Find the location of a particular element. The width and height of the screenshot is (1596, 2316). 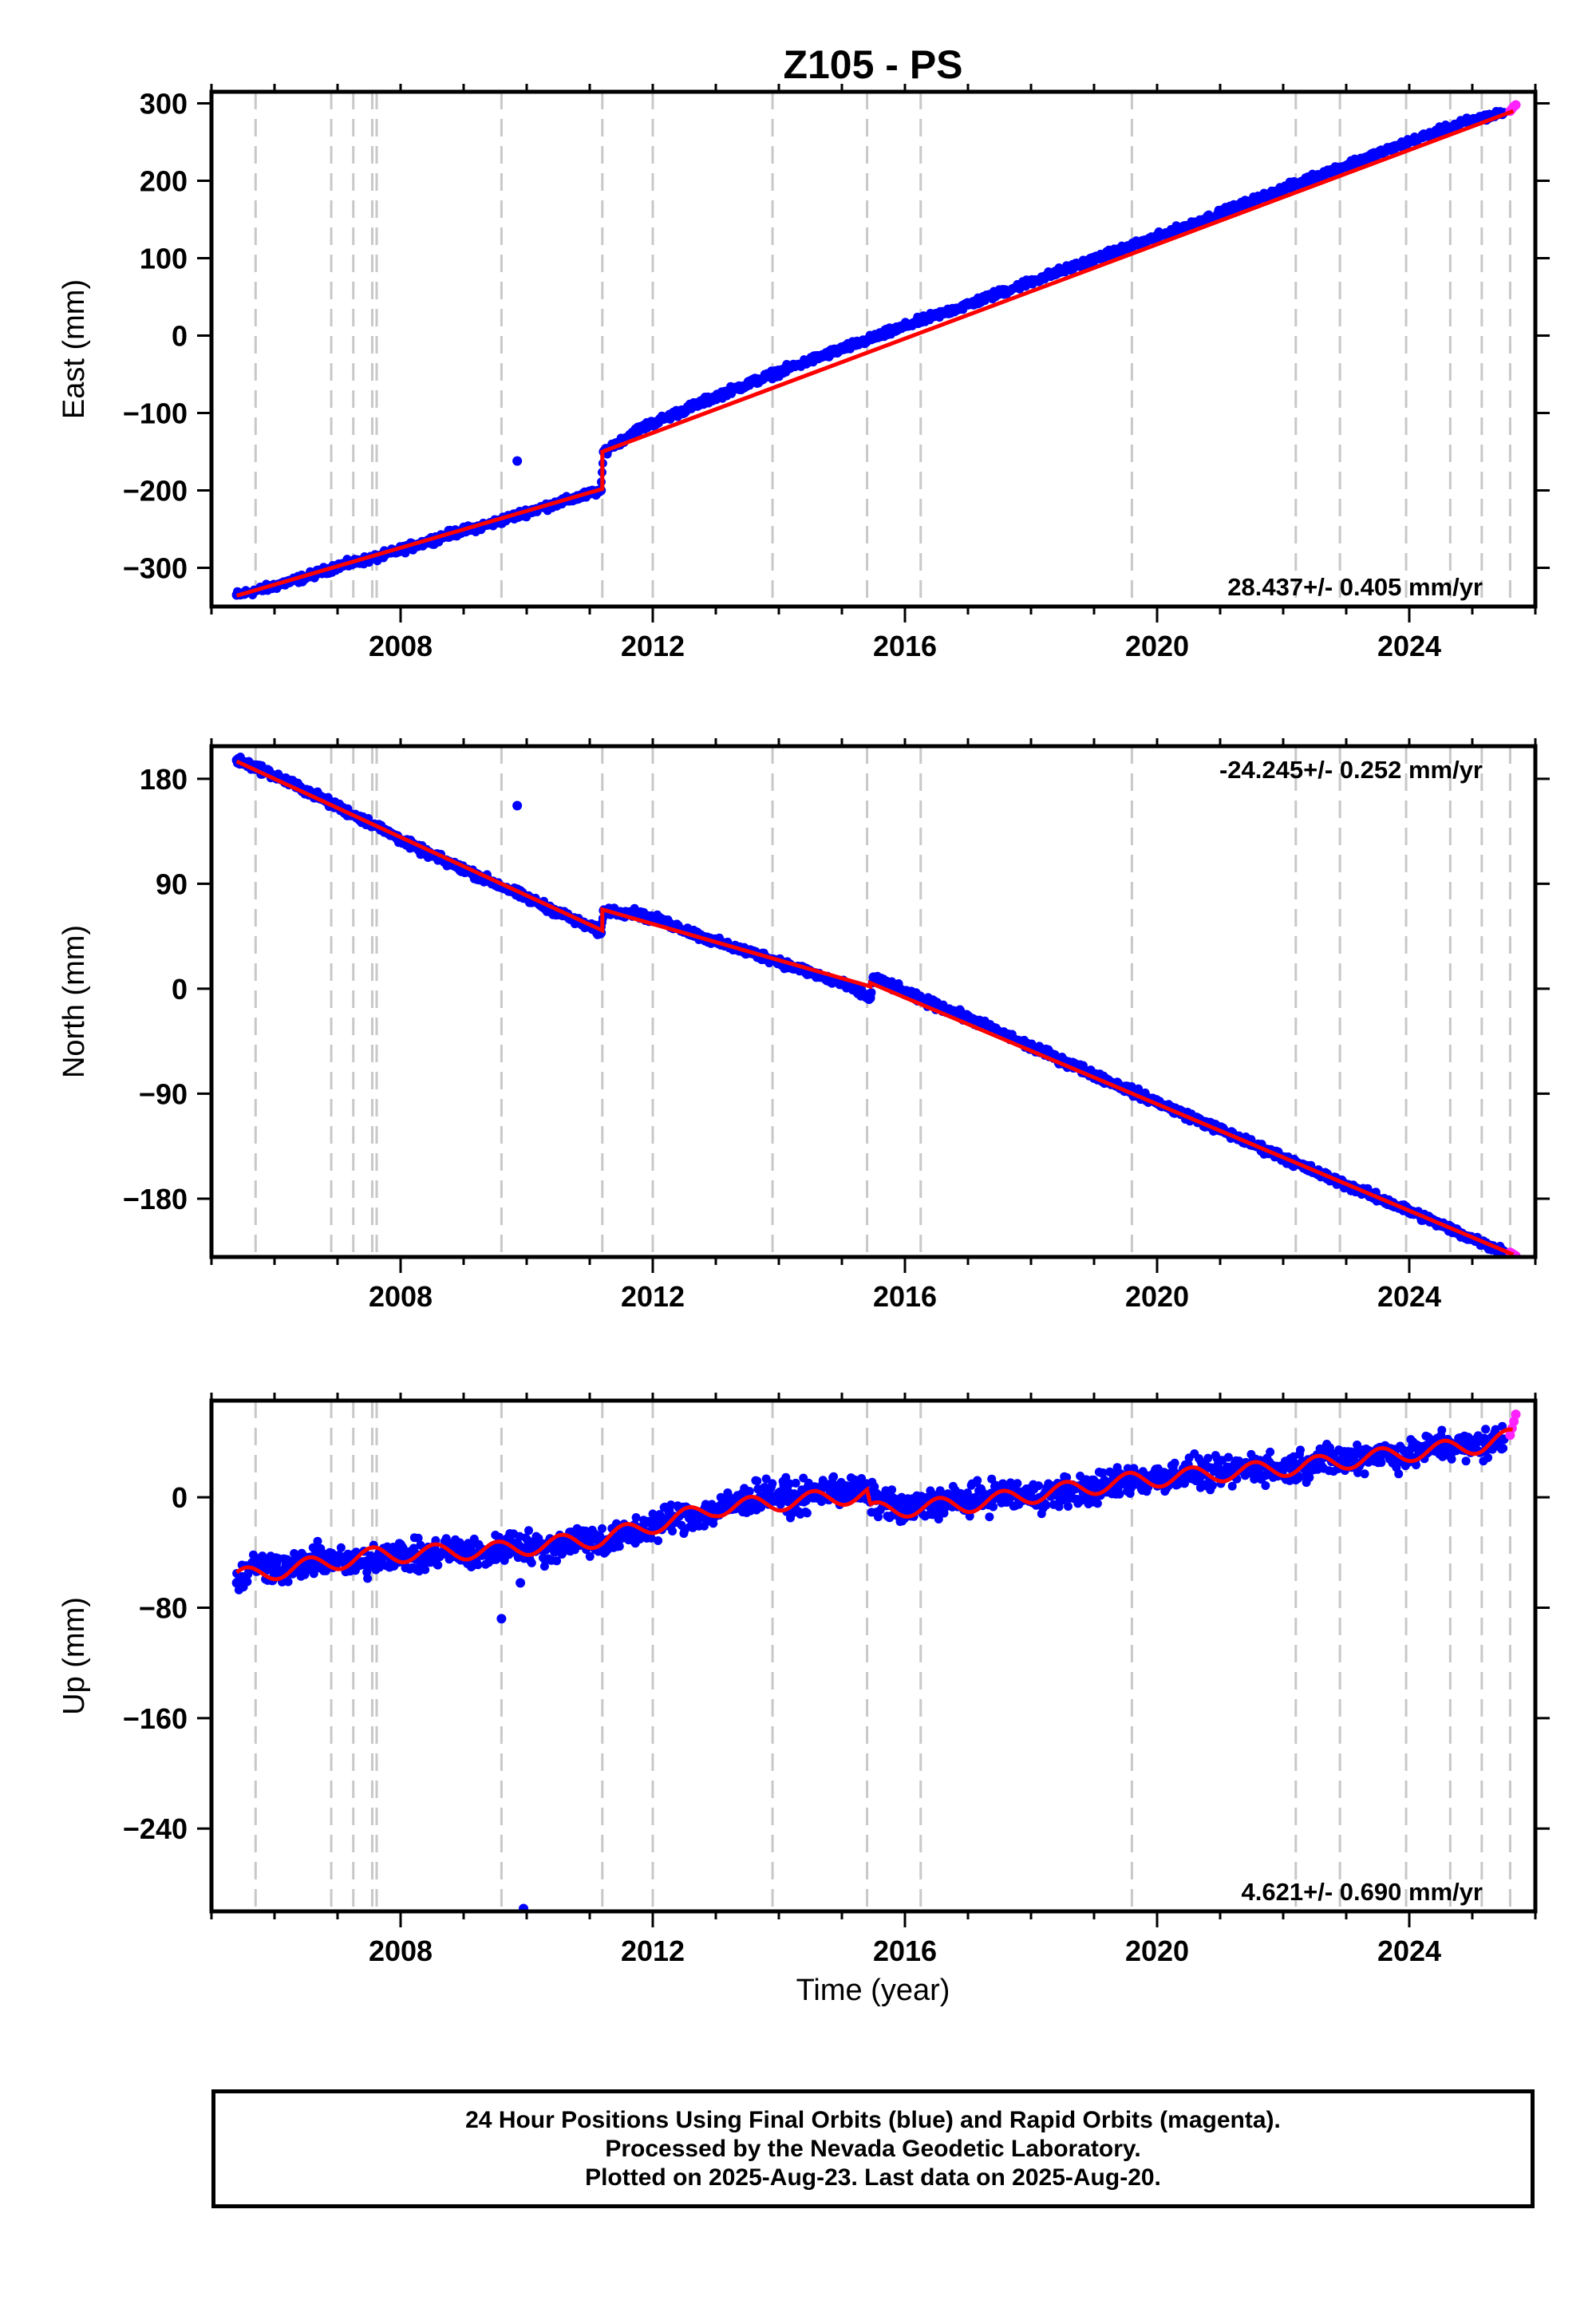

x-tick-label: 2020 is located at coordinates (1157, 646).